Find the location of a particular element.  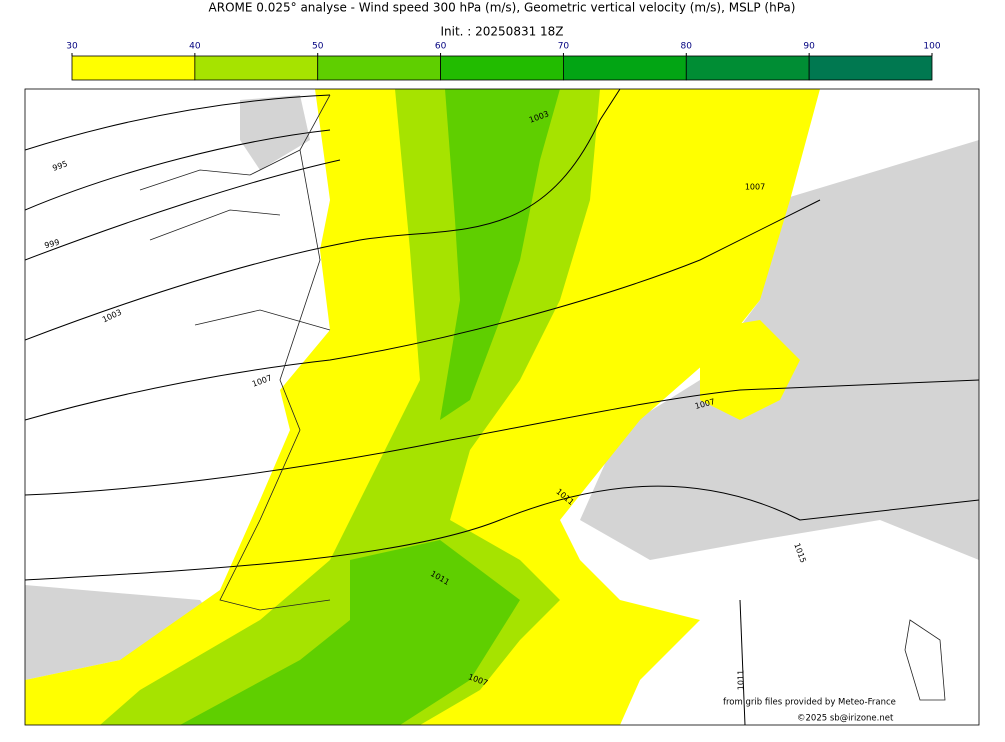

colorbar-tick-label: 50 is located at coordinates (318, 47).